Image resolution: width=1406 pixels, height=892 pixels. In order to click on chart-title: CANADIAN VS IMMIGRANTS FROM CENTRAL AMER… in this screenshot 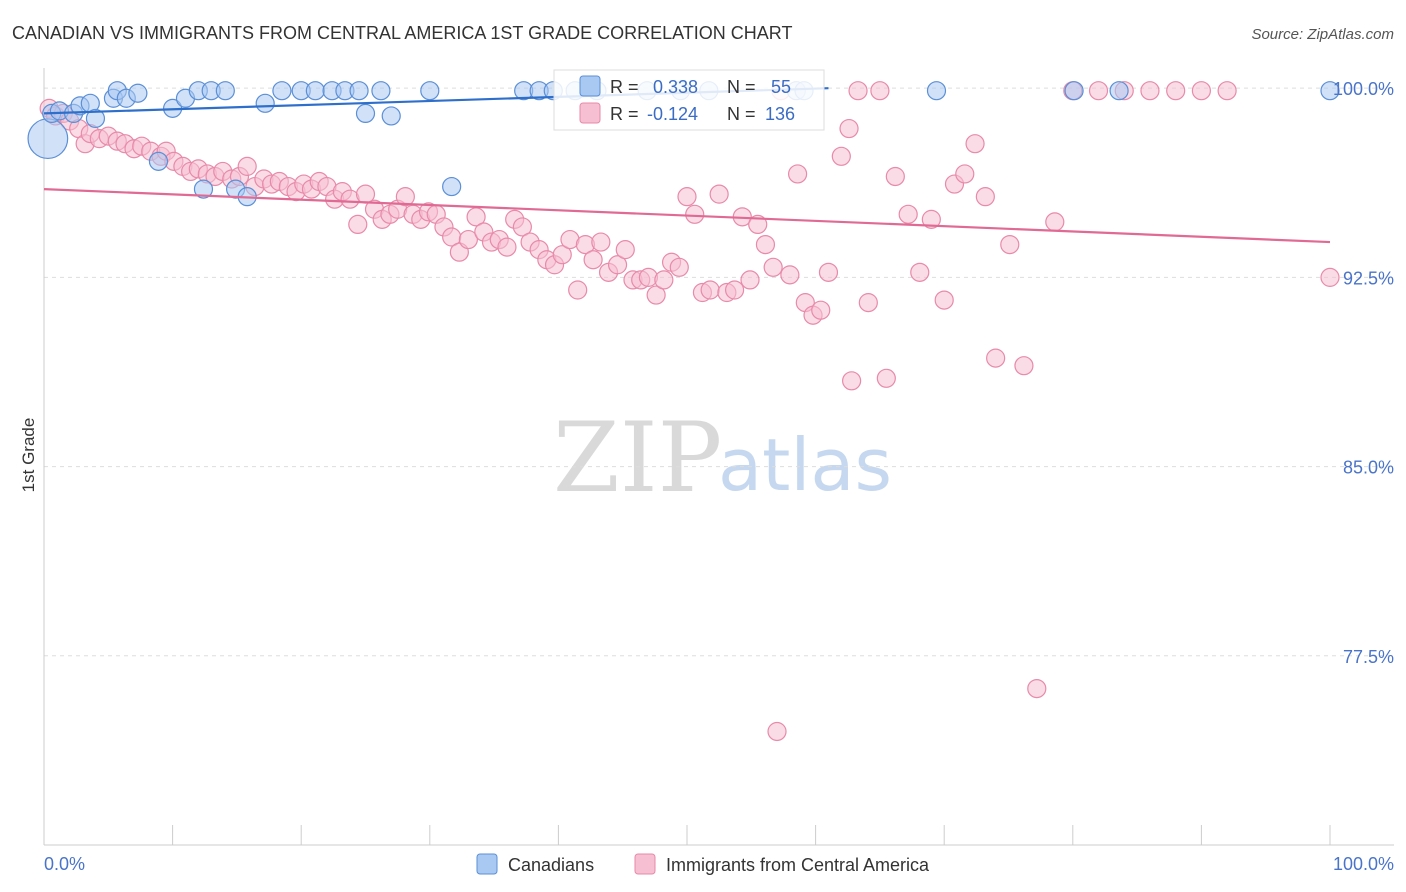, I will do `click(402, 33)`.